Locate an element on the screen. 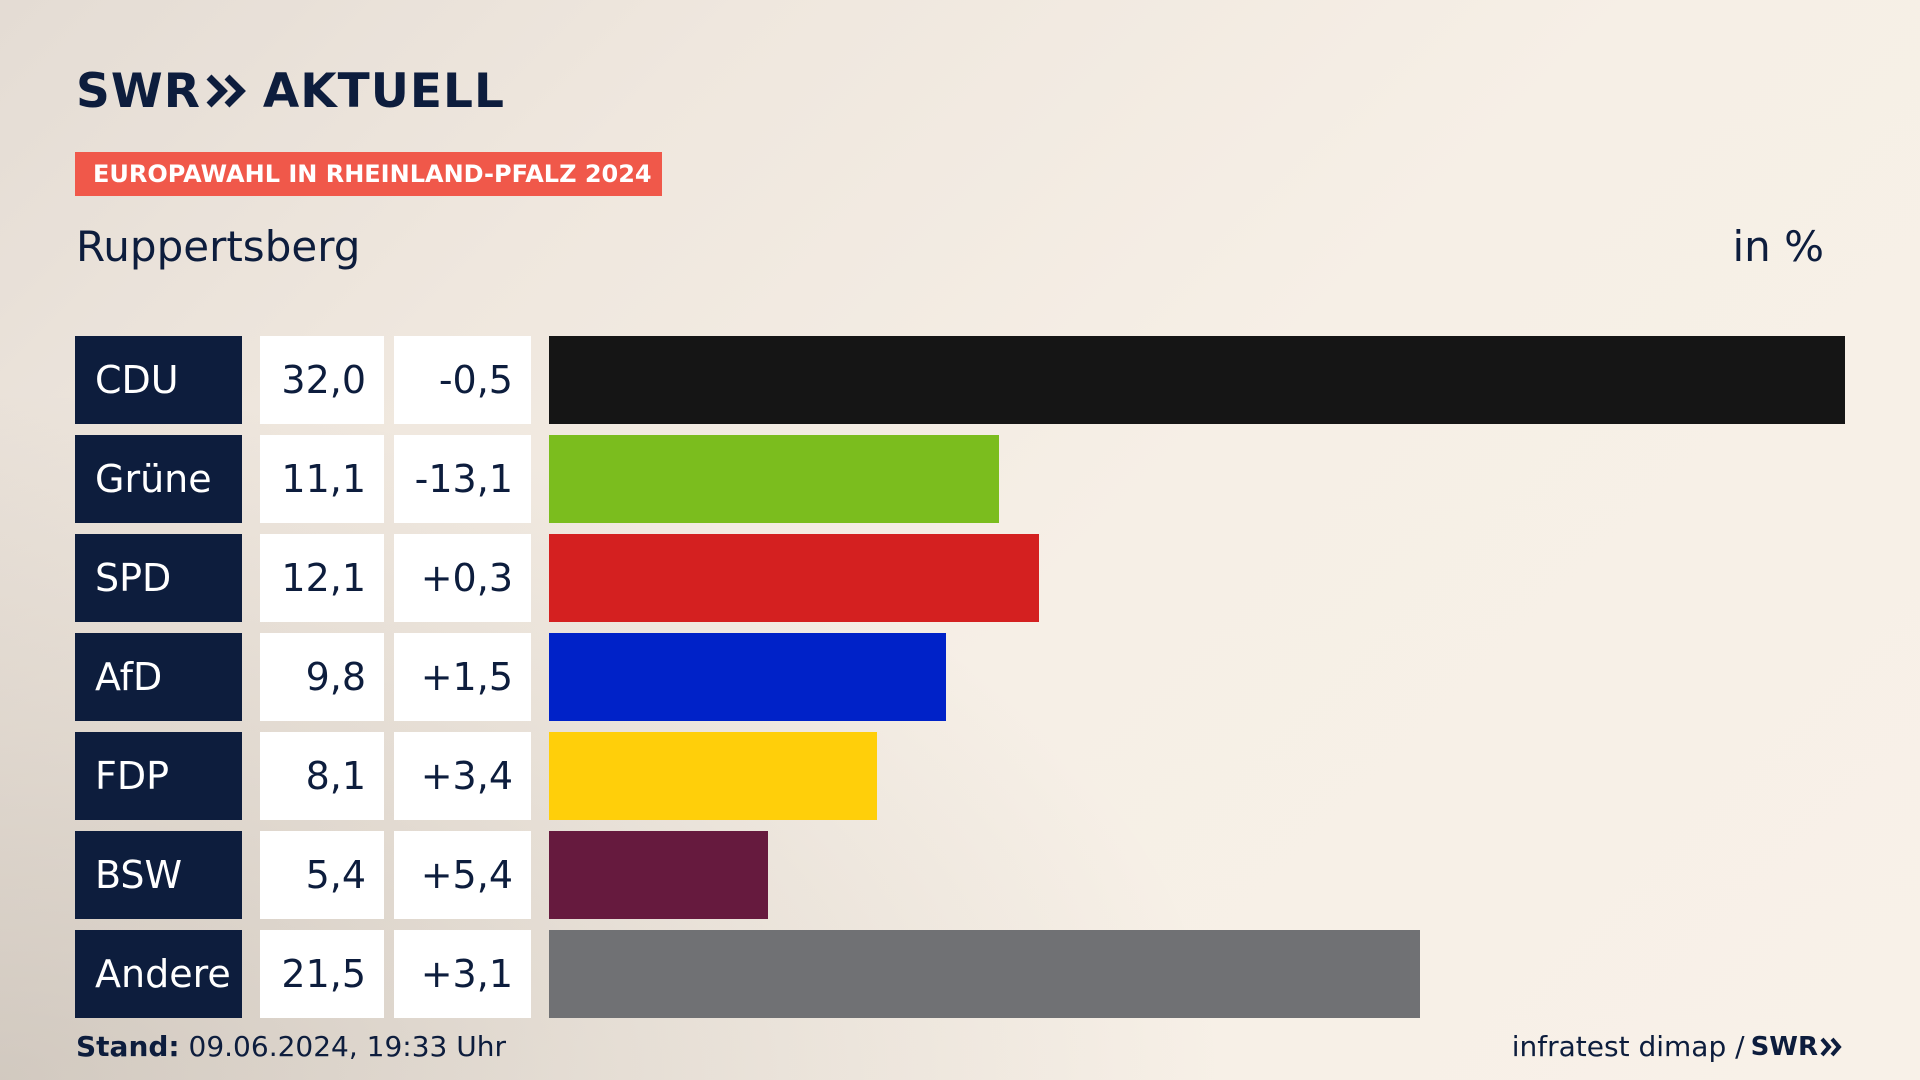 The width and height of the screenshot is (1920, 1080). swr-small-logo: SWR is located at coordinates (1797, 1047).